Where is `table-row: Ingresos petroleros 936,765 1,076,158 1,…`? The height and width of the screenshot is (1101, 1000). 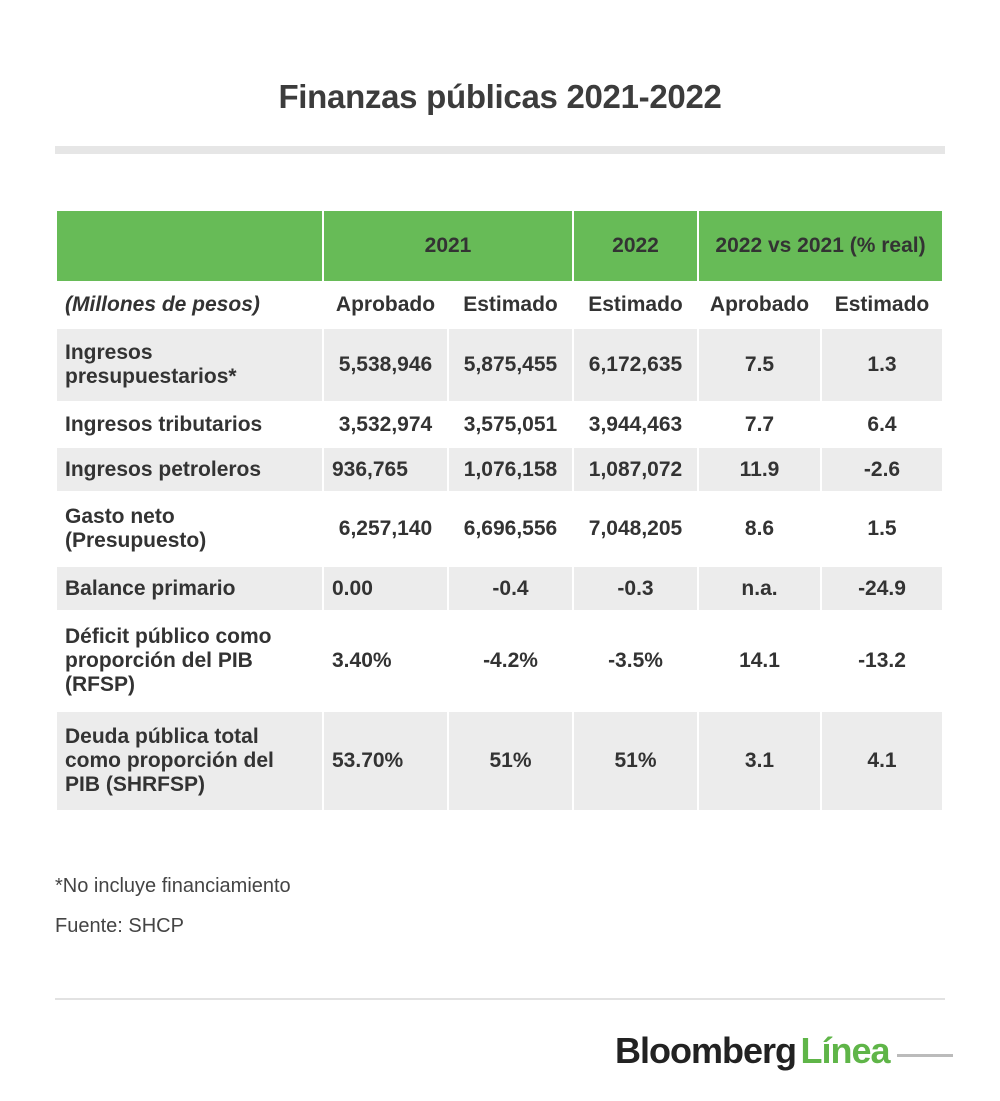 table-row: Ingresos petroleros 936,765 1,076,158 1,… is located at coordinates (499, 469).